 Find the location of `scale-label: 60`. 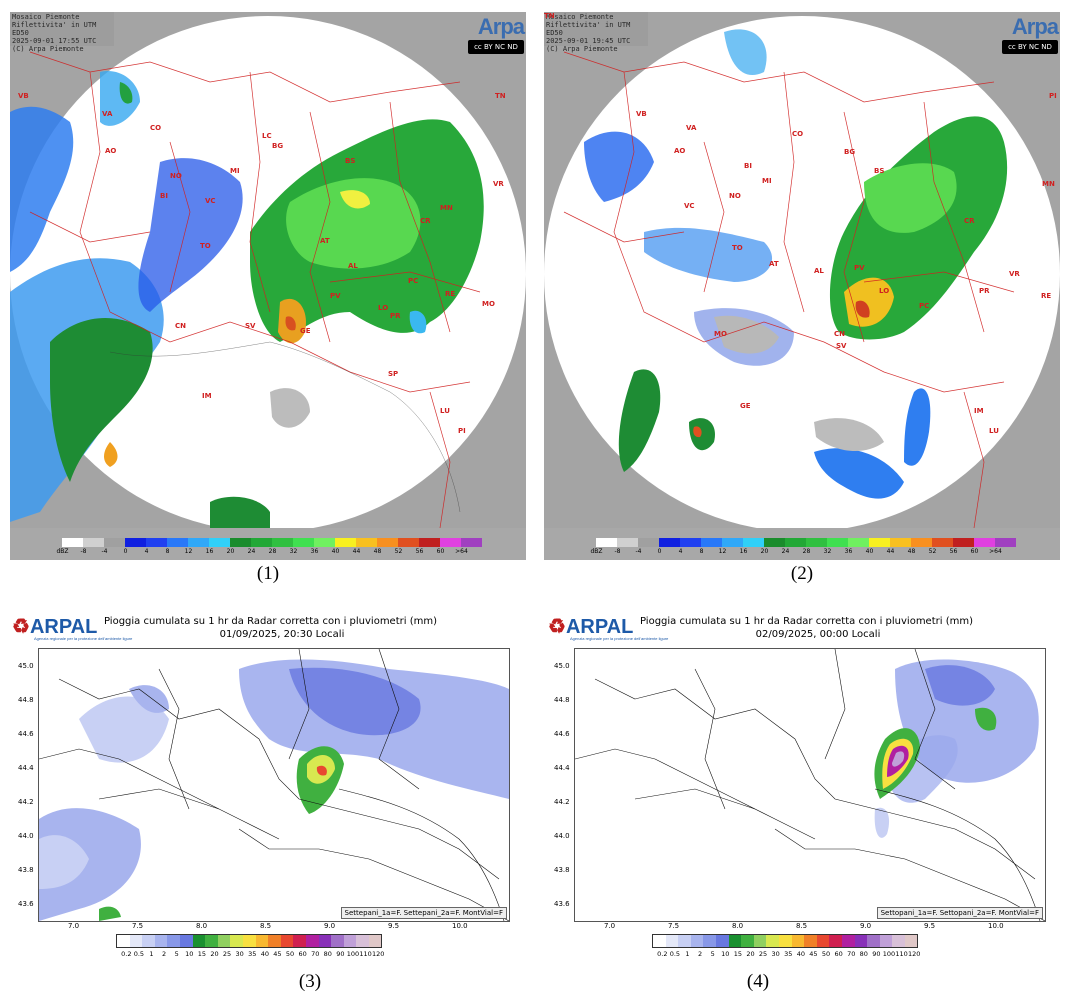

scale-label: 60 is located at coordinates (440, 551).